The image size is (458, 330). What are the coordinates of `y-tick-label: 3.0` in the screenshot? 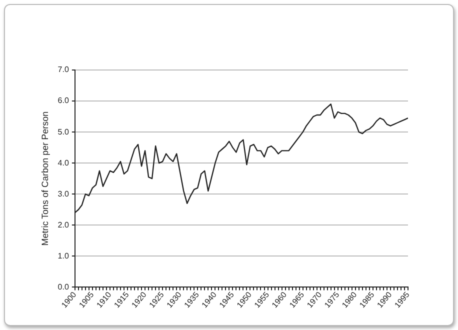 It's located at (64, 193).